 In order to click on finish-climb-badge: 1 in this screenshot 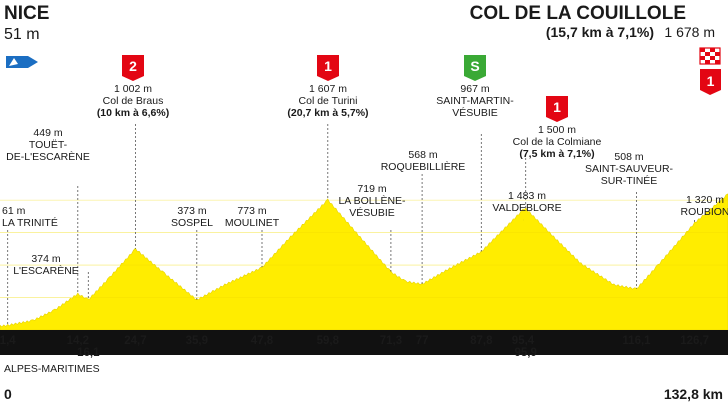, I will do `click(710, 82)`.